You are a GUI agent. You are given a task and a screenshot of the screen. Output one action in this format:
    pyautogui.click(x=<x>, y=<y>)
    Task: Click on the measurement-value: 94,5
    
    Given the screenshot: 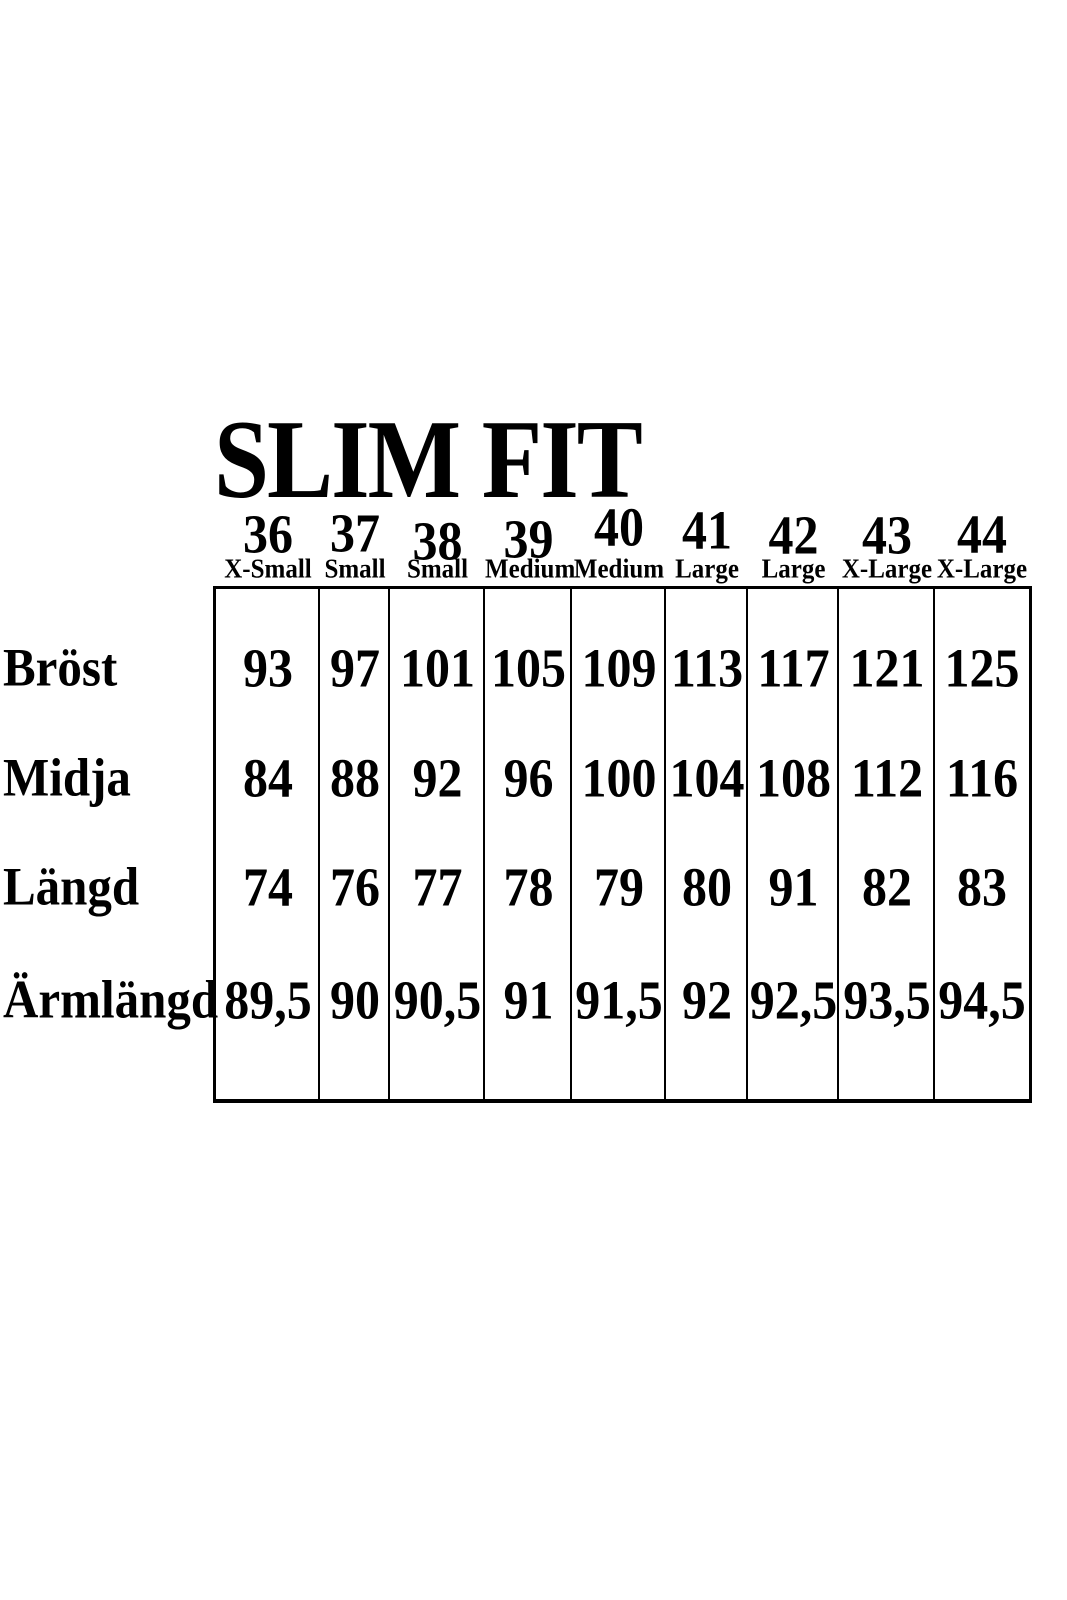 What is the action you would take?
    pyautogui.click(x=982, y=1000)
    